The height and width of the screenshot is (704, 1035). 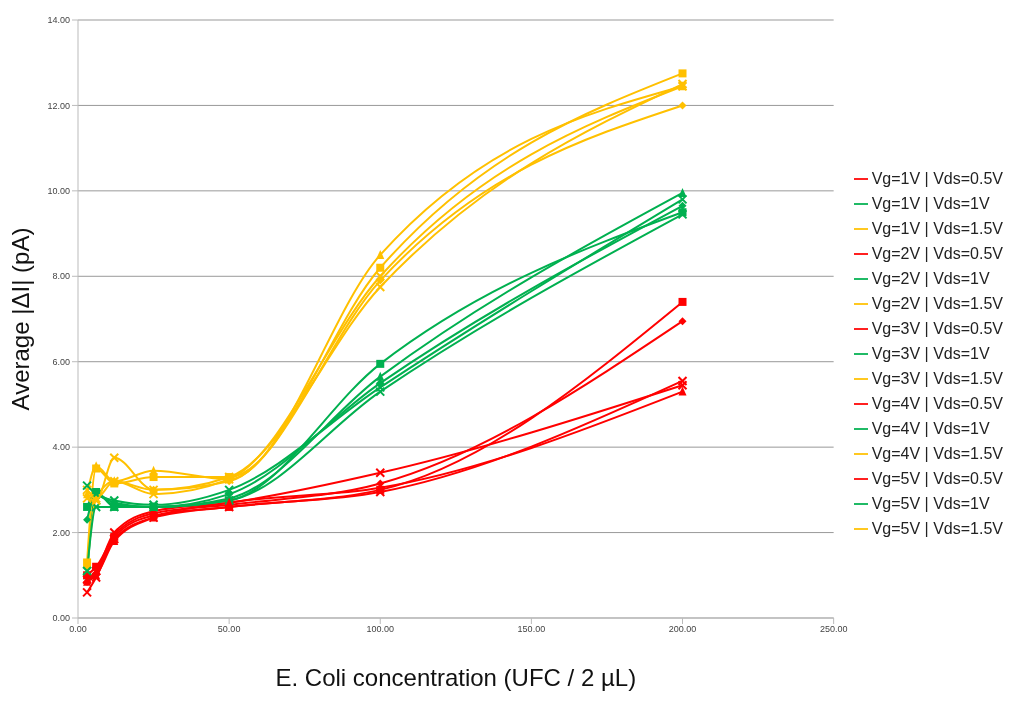 What do you see at coordinates (937, 328) in the screenshot?
I see `legend-label: Vg=3V | Vds=0.5V` at bounding box center [937, 328].